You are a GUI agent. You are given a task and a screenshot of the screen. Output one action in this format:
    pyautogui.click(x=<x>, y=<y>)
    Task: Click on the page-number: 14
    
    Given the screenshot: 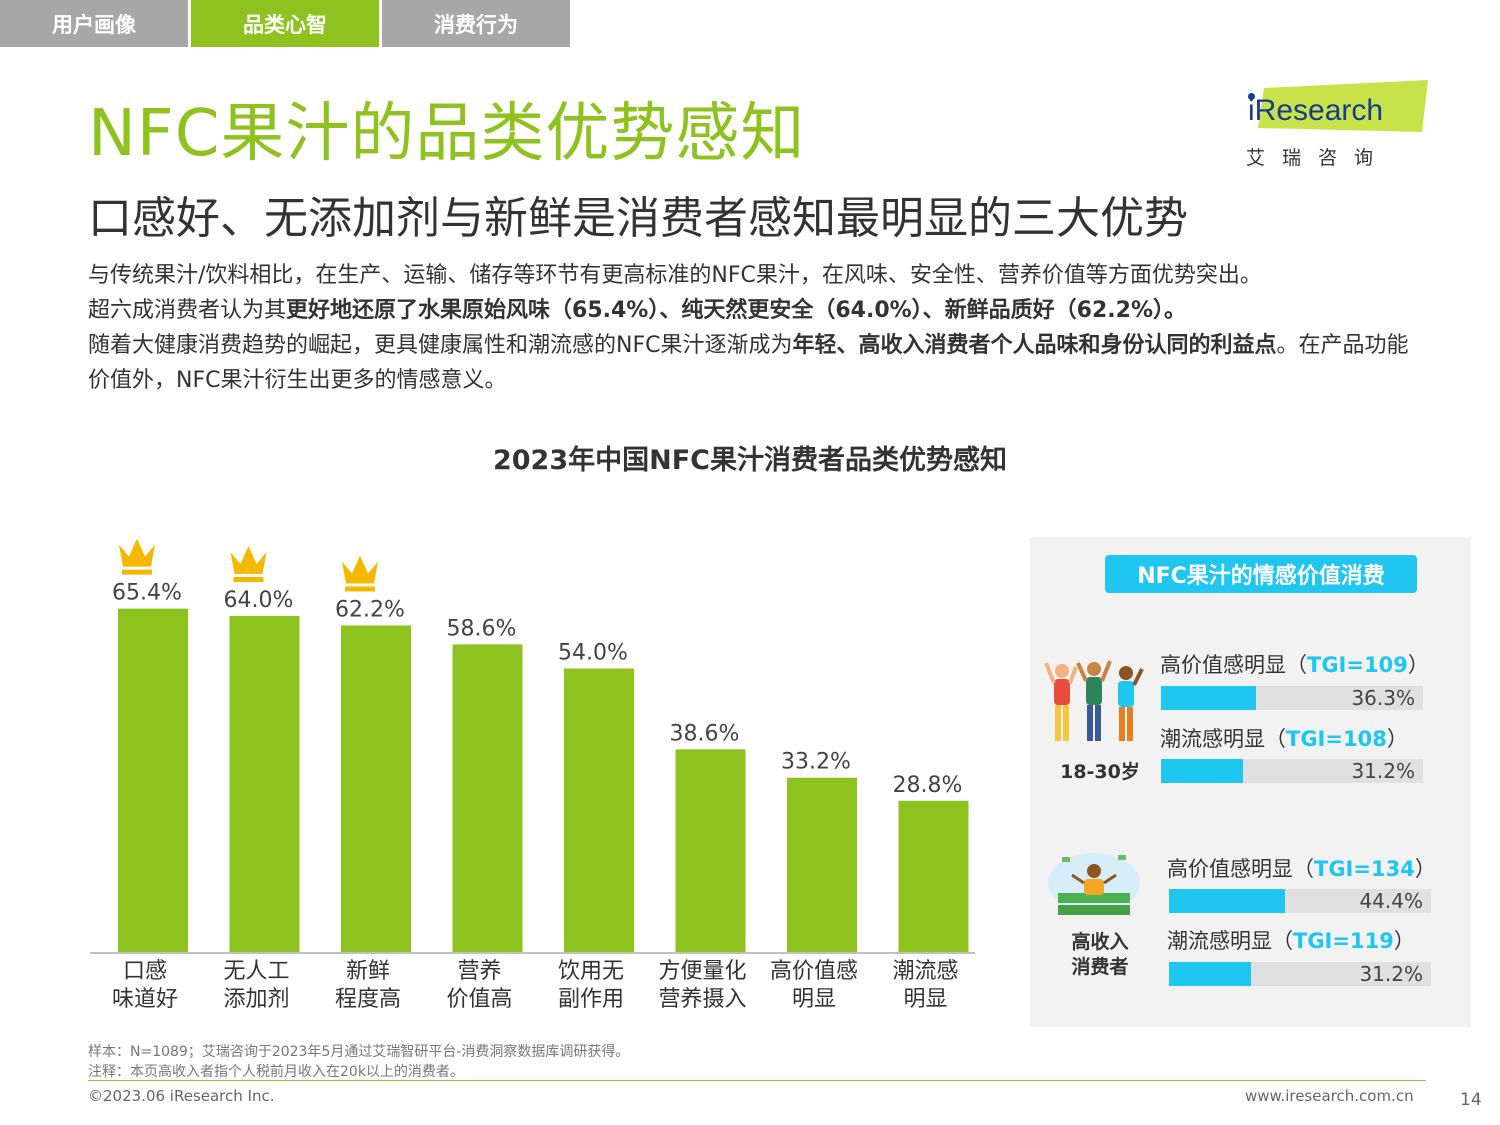 What is the action you would take?
    pyautogui.click(x=1471, y=1100)
    